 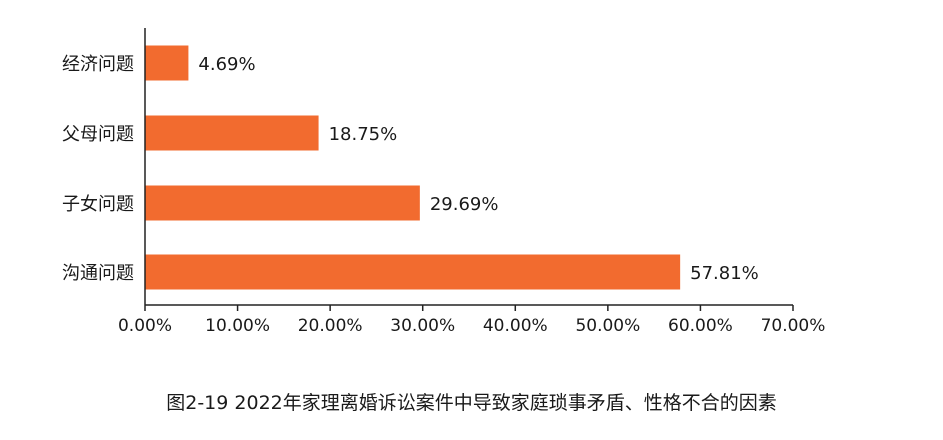 What do you see at coordinates (464, 204) in the screenshot?
I see `bar-value-label: 29.69%` at bounding box center [464, 204].